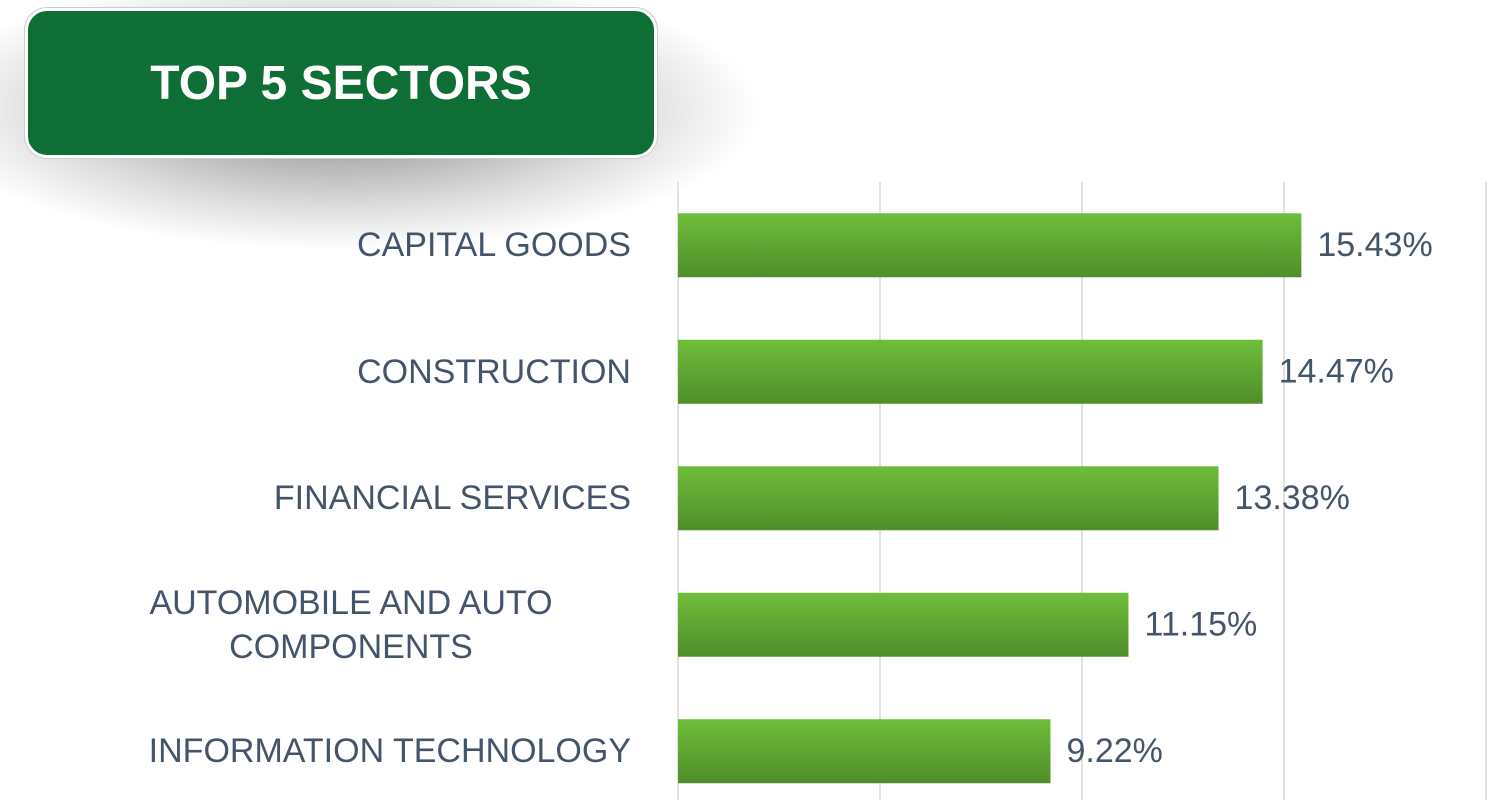 This screenshot has height=800, width=1496. Describe the element at coordinates (351, 624) in the screenshot. I see `y-tick-label: AUTOMOBILE AND AUTO COMPONENTS` at that location.